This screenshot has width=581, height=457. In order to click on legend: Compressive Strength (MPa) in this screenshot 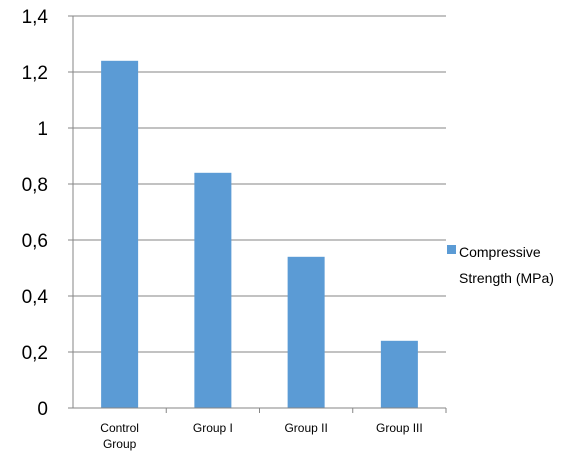, I will do `click(500, 265)`.